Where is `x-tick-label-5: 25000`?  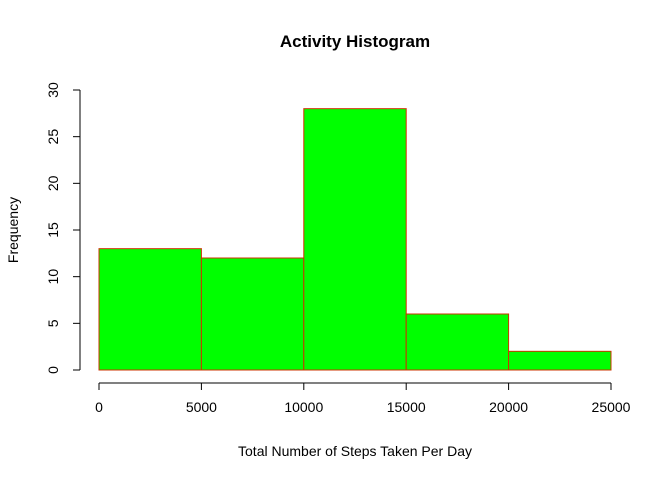 x-tick-label-5: 25000 is located at coordinates (611, 407).